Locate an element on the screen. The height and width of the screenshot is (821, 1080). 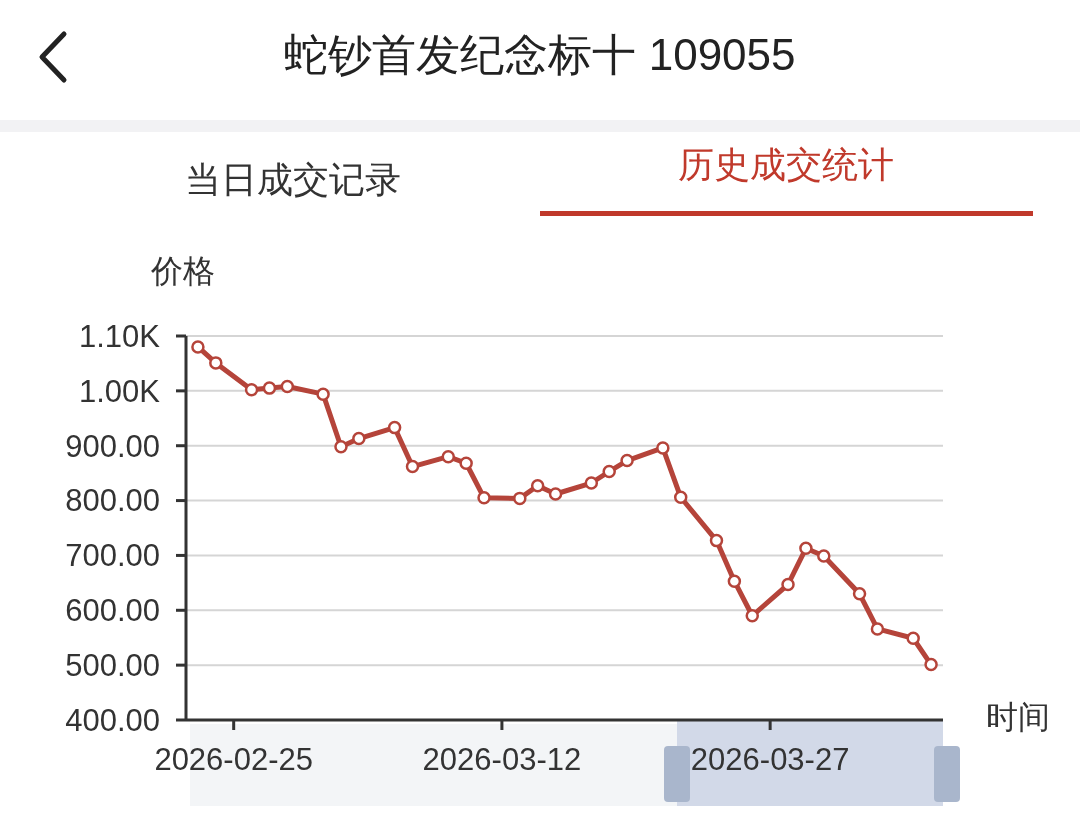
y-tick-label: 1.10K is located at coordinates (119, 336).